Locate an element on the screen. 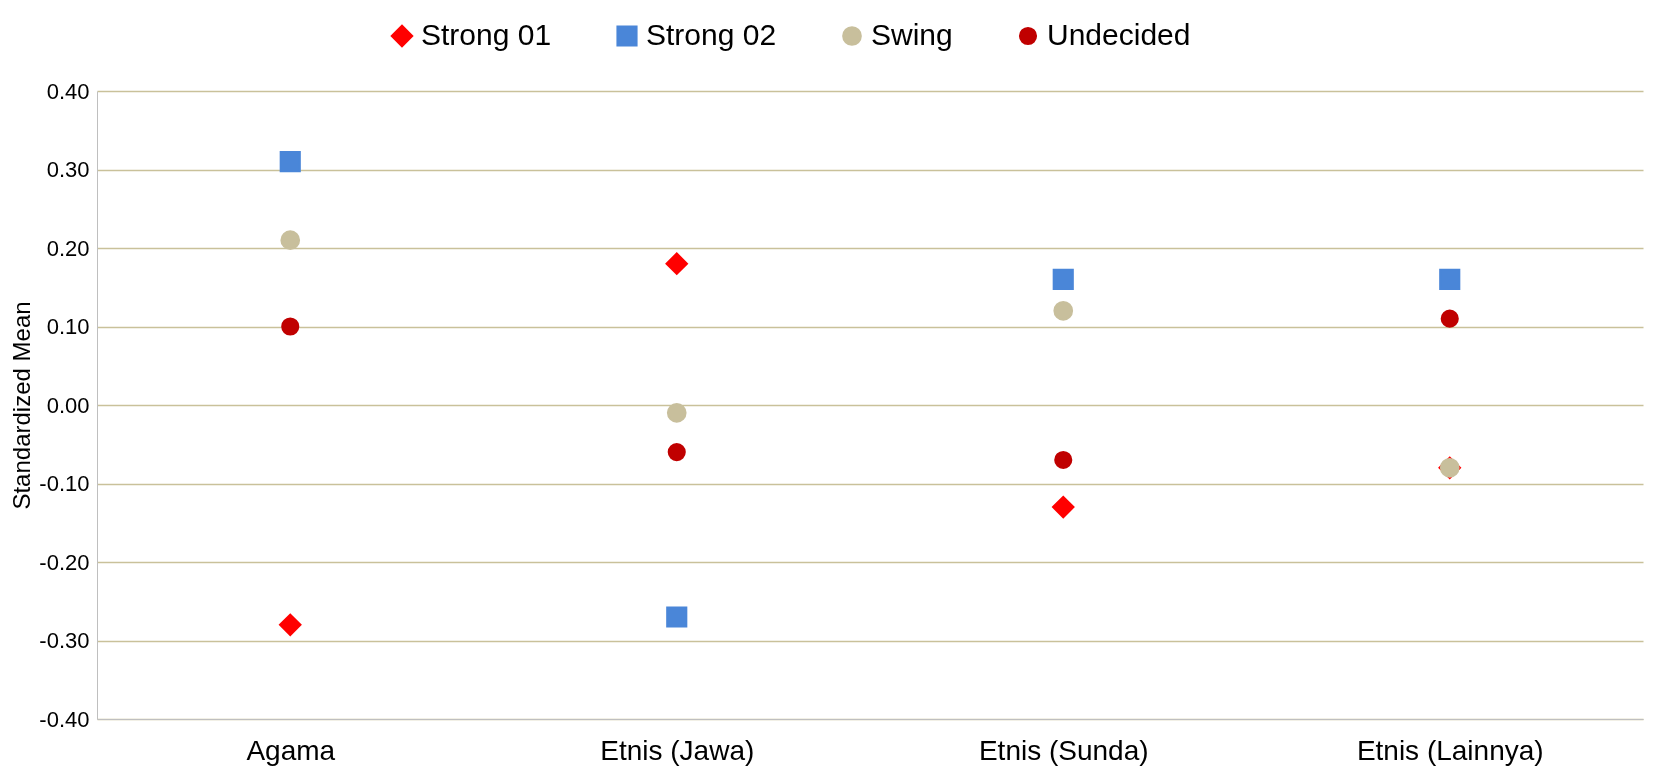 Image resolution: width=1673 pixels, height=775 pixels. y-tick-label: 0.00 is located at coordinates (68, 405).